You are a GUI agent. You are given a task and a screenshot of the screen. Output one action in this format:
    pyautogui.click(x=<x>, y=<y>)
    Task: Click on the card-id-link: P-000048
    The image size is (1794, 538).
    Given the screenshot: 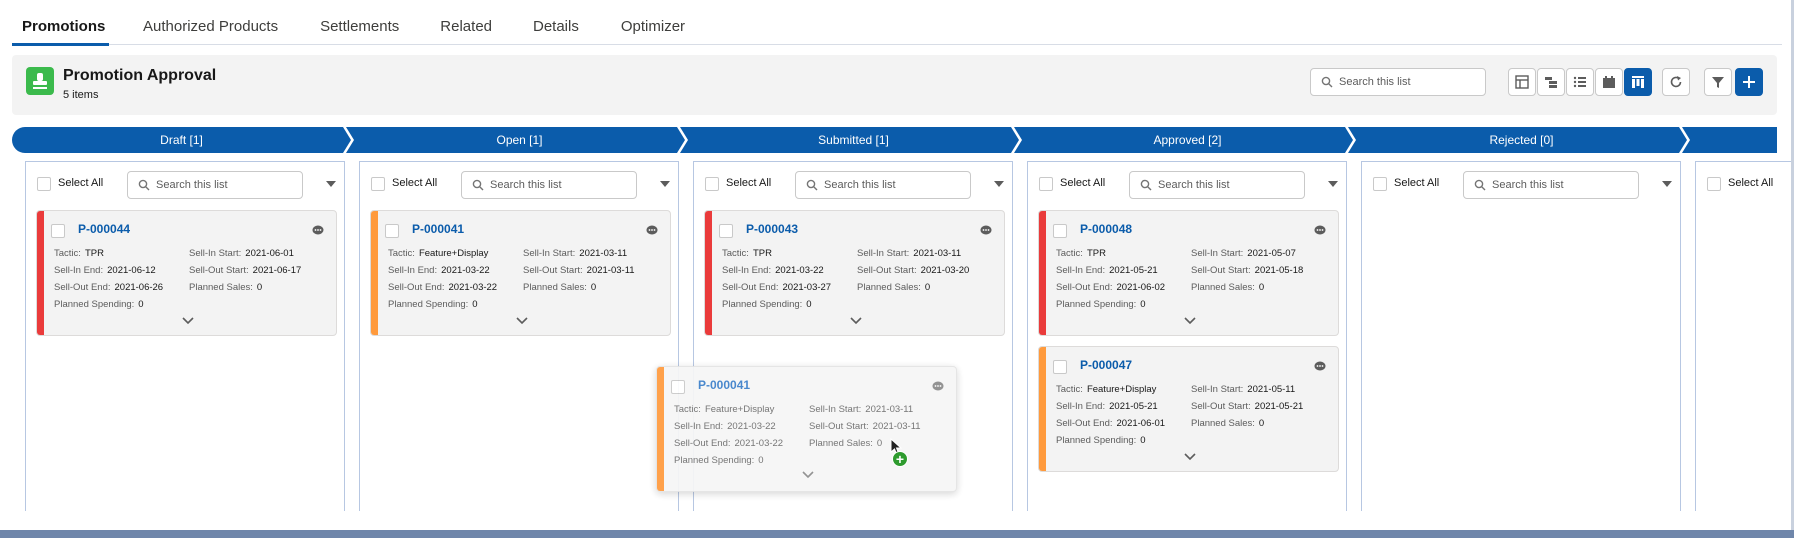 What is the action you would take?
    pyautogui.click(x=1106, y=229)
    